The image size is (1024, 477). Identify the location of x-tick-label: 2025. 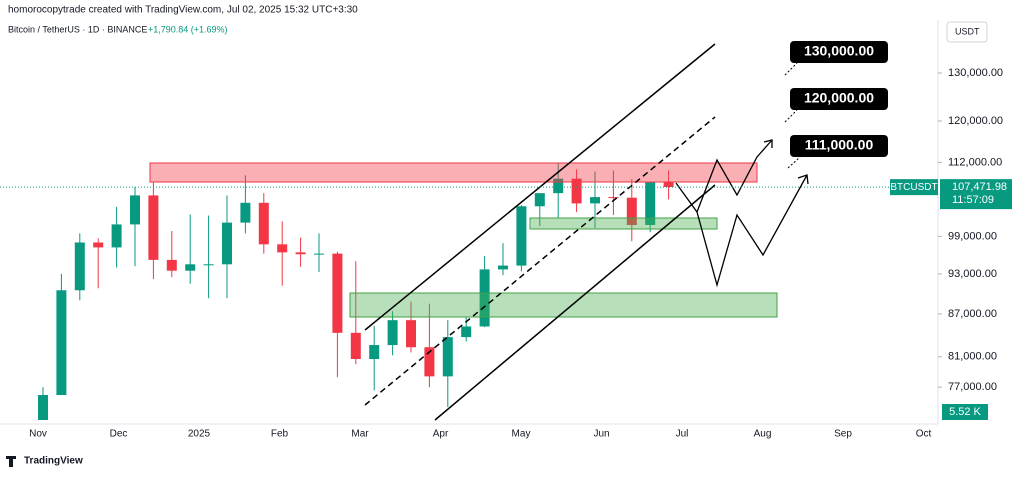
(199, 434).